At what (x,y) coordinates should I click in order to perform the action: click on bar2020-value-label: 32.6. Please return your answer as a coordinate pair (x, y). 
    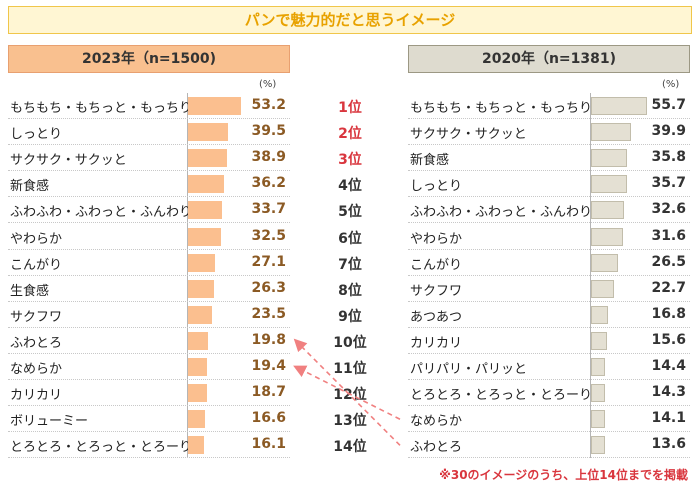
    Looking at the image, I should click on (668, 209).